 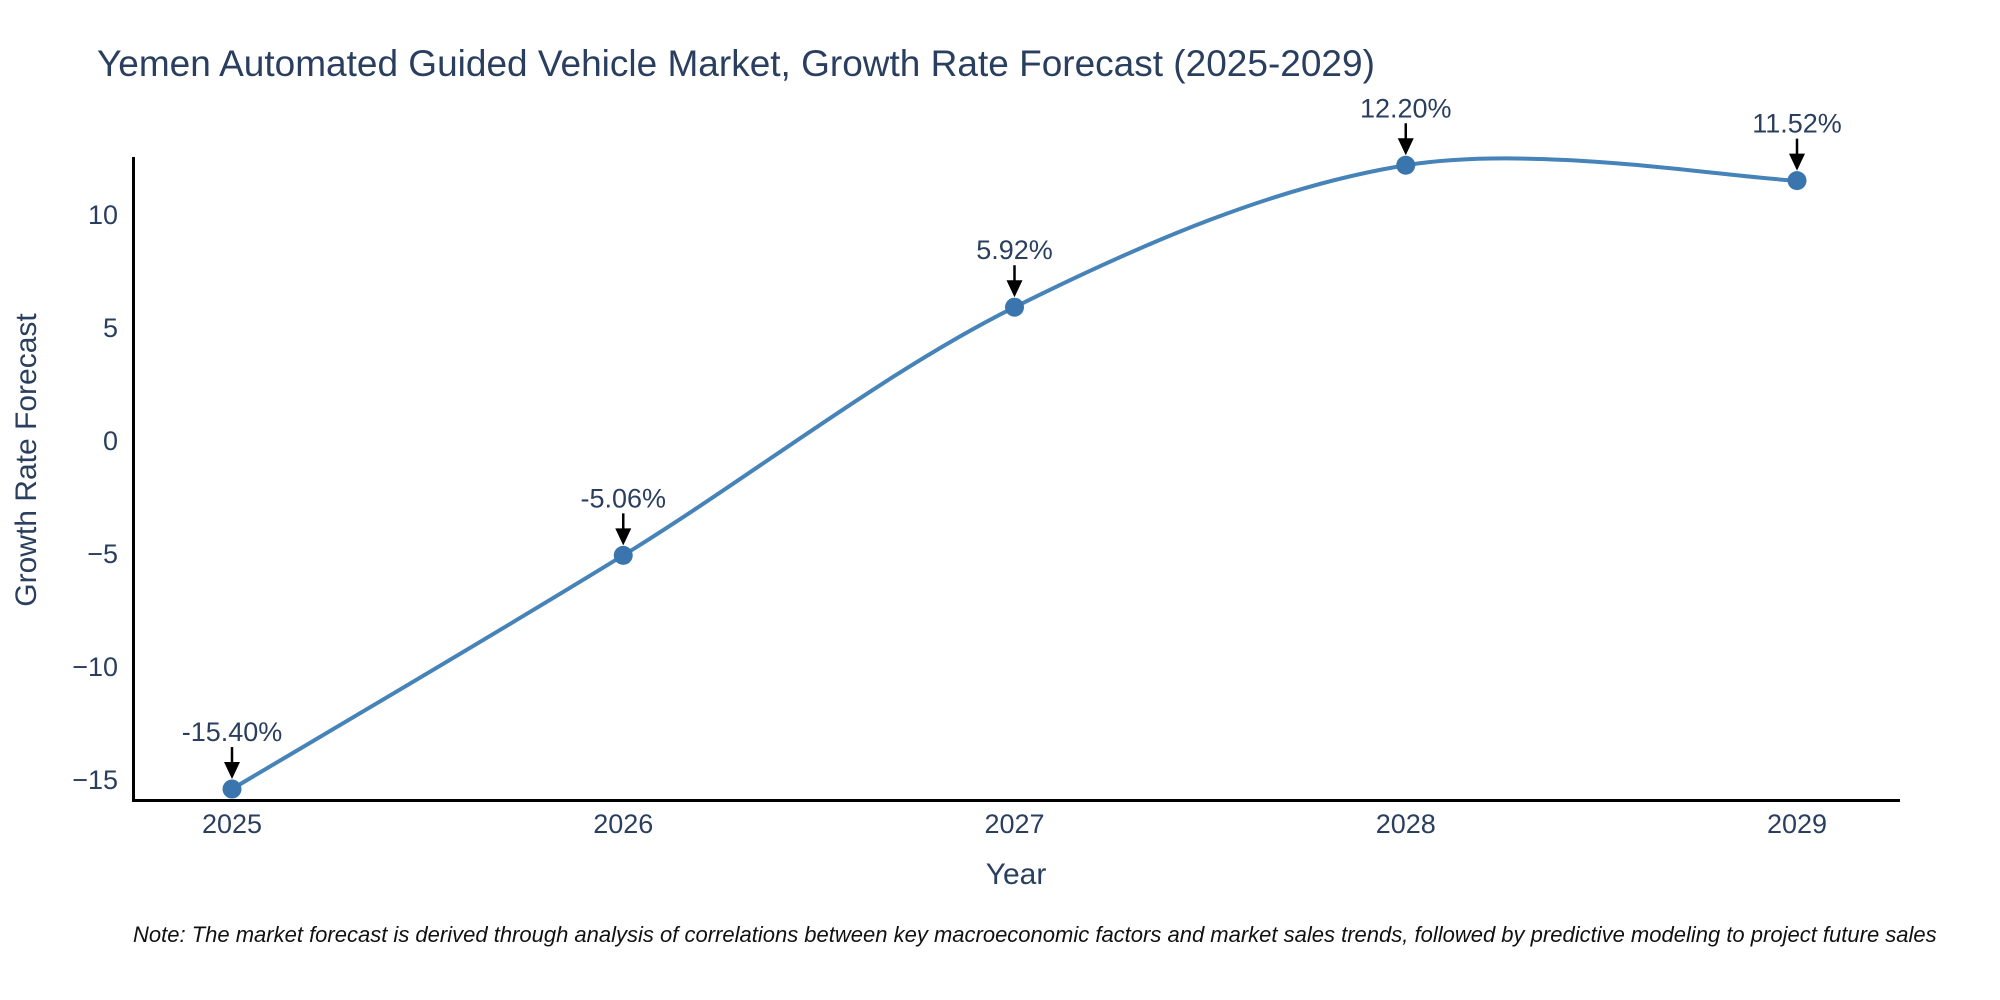 What do you see at coordinates (1014, 250) in the screenshot?
I see `annotation-label-2027: 5.92%` at bounding box center [1014, 250].